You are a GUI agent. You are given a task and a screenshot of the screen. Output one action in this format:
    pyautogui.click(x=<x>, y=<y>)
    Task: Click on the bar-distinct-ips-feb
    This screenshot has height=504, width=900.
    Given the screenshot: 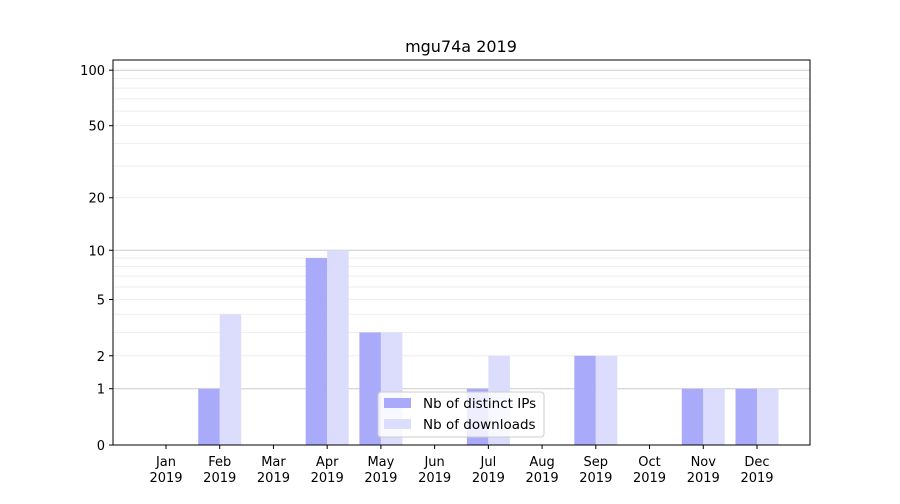 What is the action you would take?
    pyautogui.click(x=209, y=416)
    